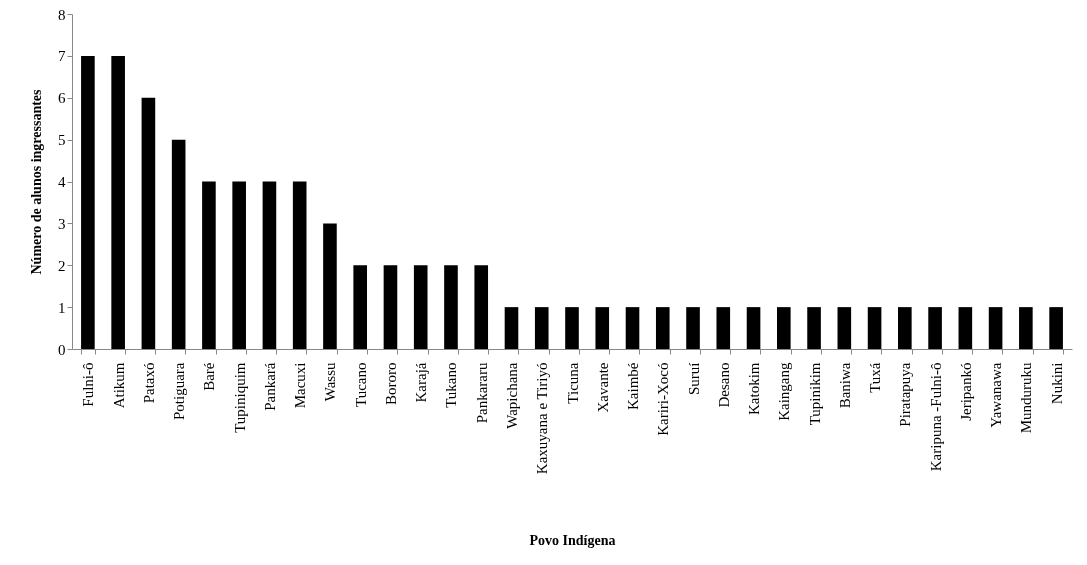 The image size is (1087, 565). I want to click on x-tick-label: Atikum, so click(118, 385).